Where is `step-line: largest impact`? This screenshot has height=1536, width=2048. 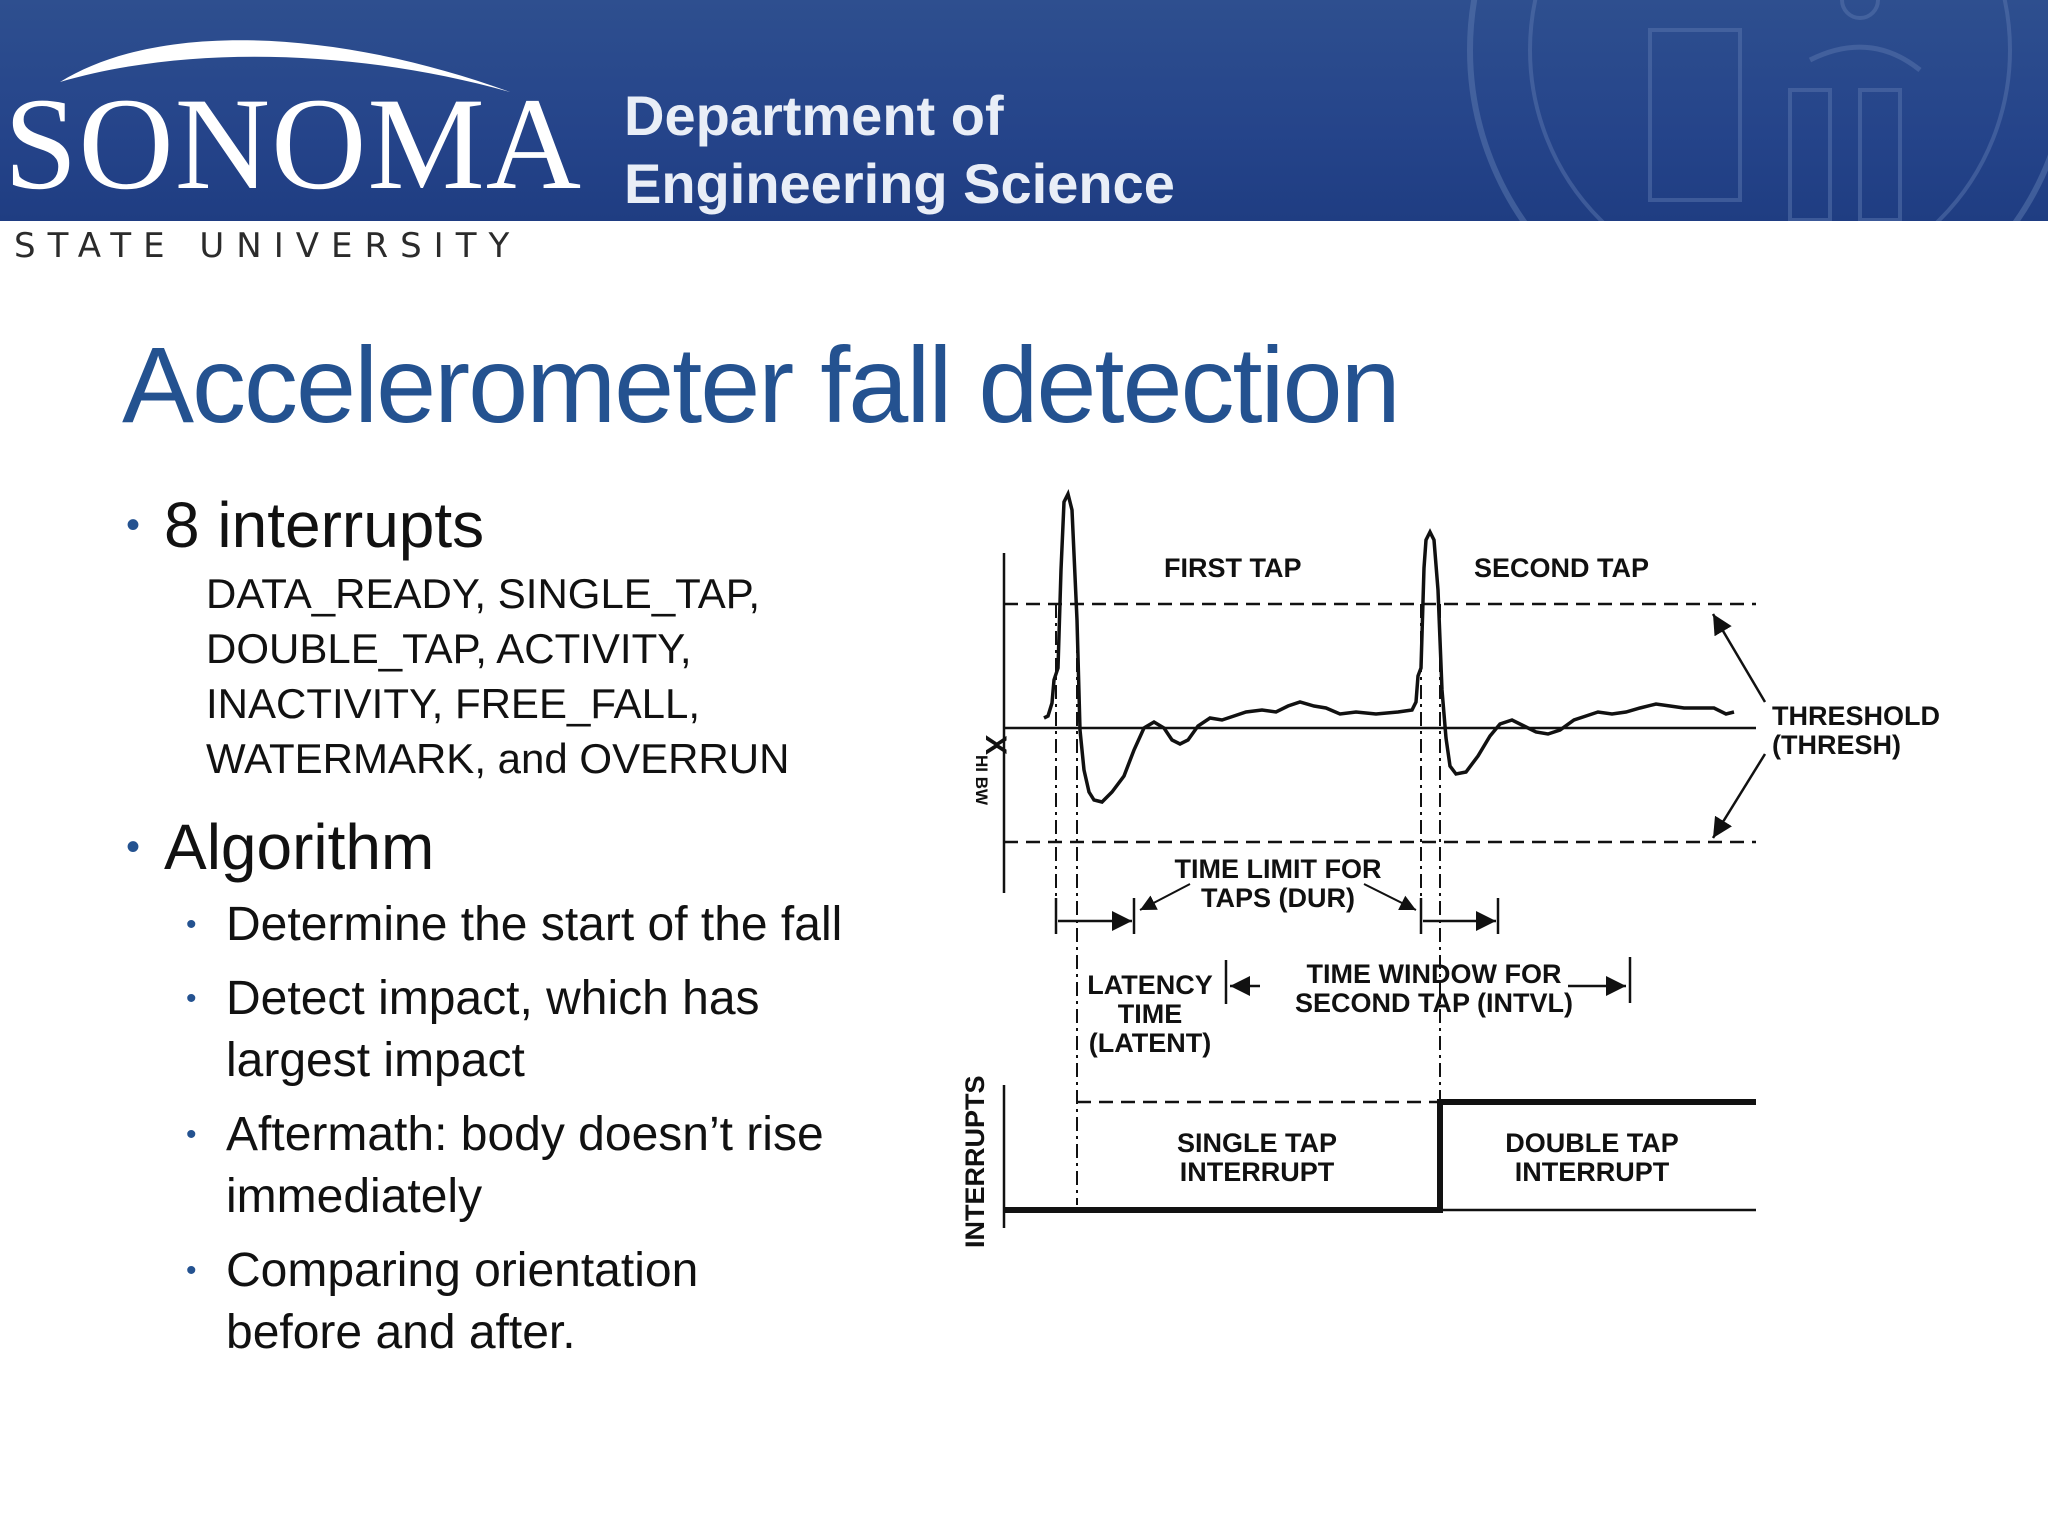
step-line: largest impact is located at coordinates (375, 1060).